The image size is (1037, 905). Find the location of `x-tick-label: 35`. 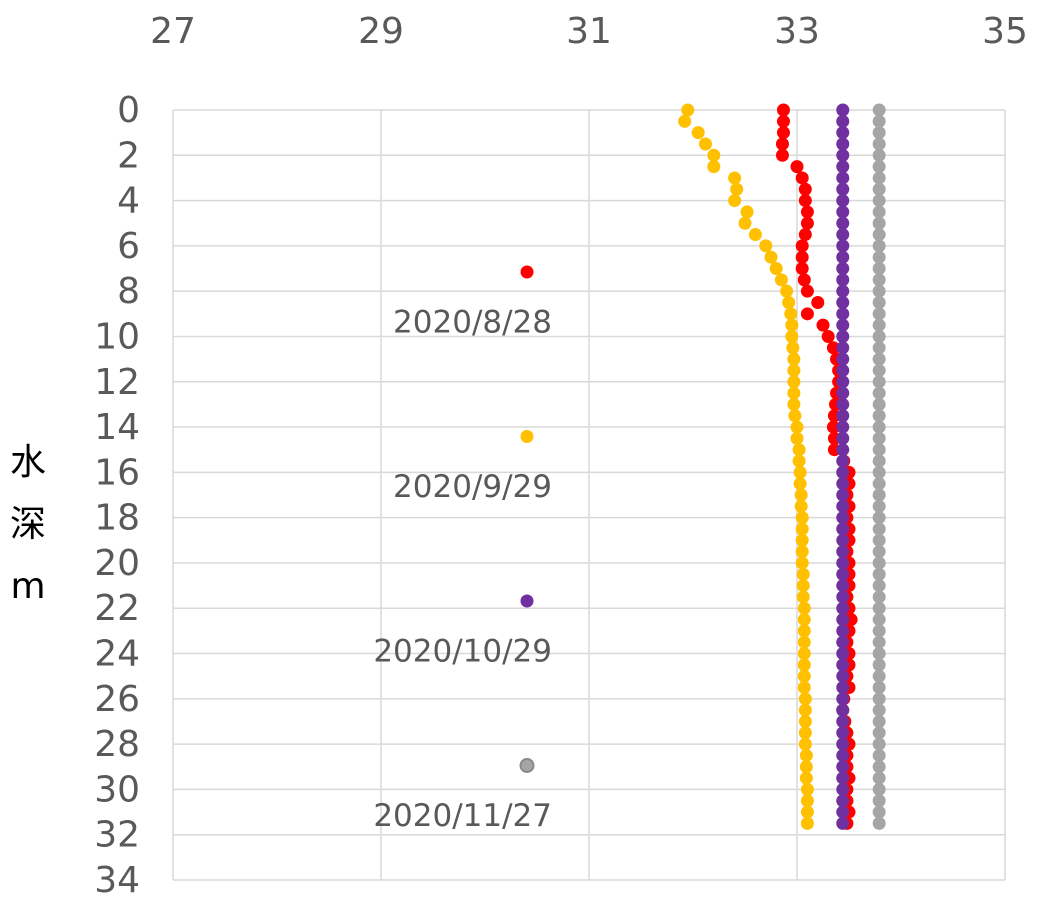

x-tick-label: 35 is located at coordinates (1005, 31).